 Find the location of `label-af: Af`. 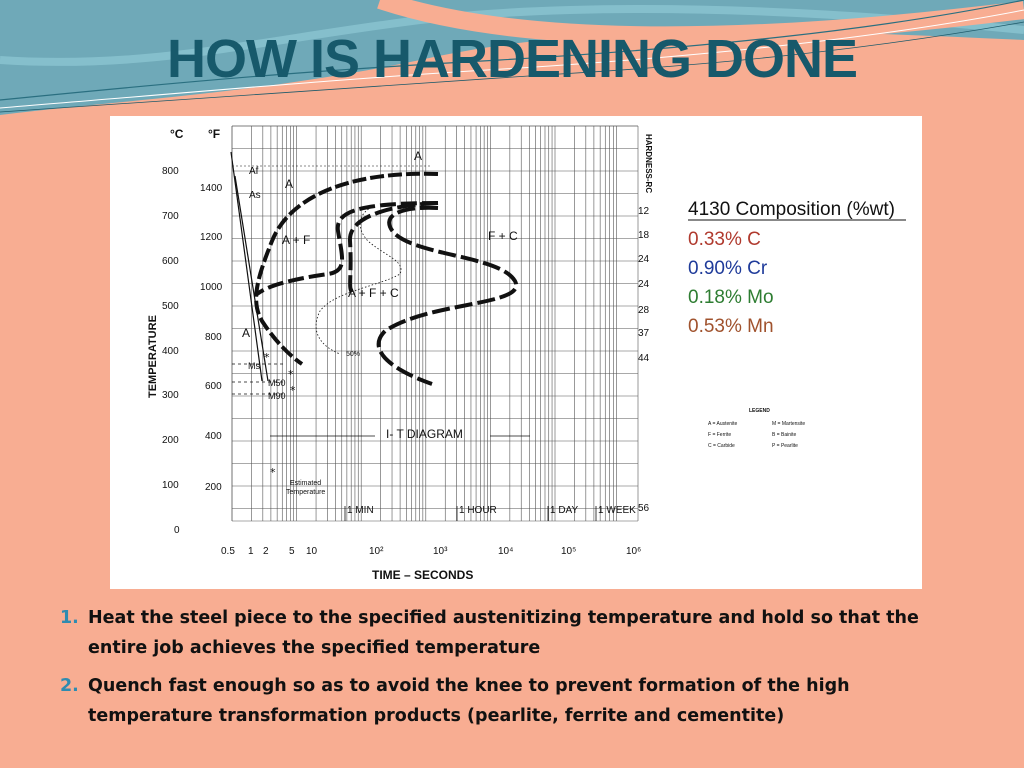

label-af: Af is located at coordinates (254, 171).